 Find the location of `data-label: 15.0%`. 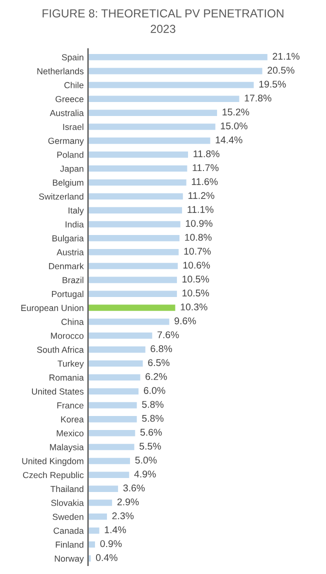

data-label: 15.0% is located at coordinates (234, 126).